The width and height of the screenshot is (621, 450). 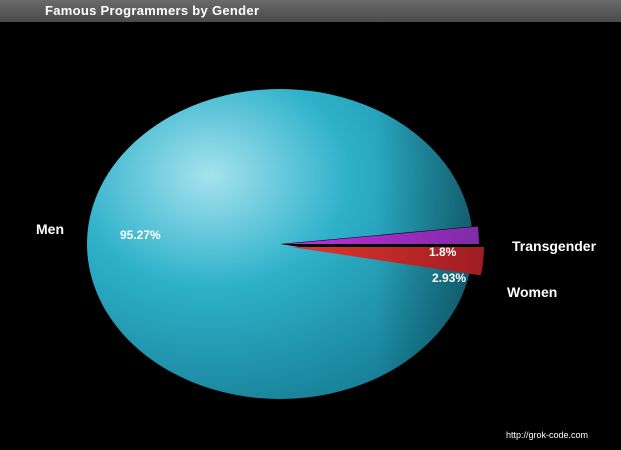 I want to click on value-label-men: 95.27%, so click(x=140, y=235).